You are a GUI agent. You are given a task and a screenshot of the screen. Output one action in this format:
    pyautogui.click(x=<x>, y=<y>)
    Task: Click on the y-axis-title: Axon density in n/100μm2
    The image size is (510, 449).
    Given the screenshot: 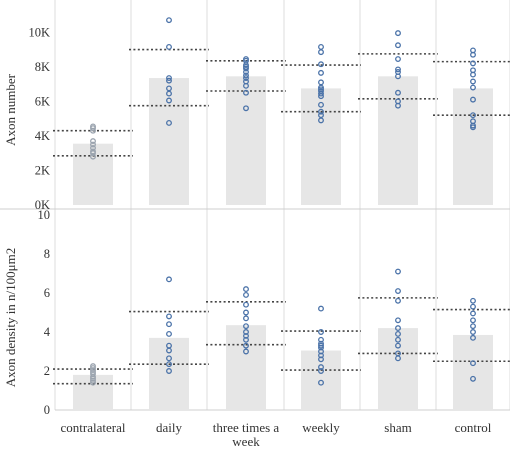 What is the action you would take?
    pyautogui.click(x=10, y=318)
    